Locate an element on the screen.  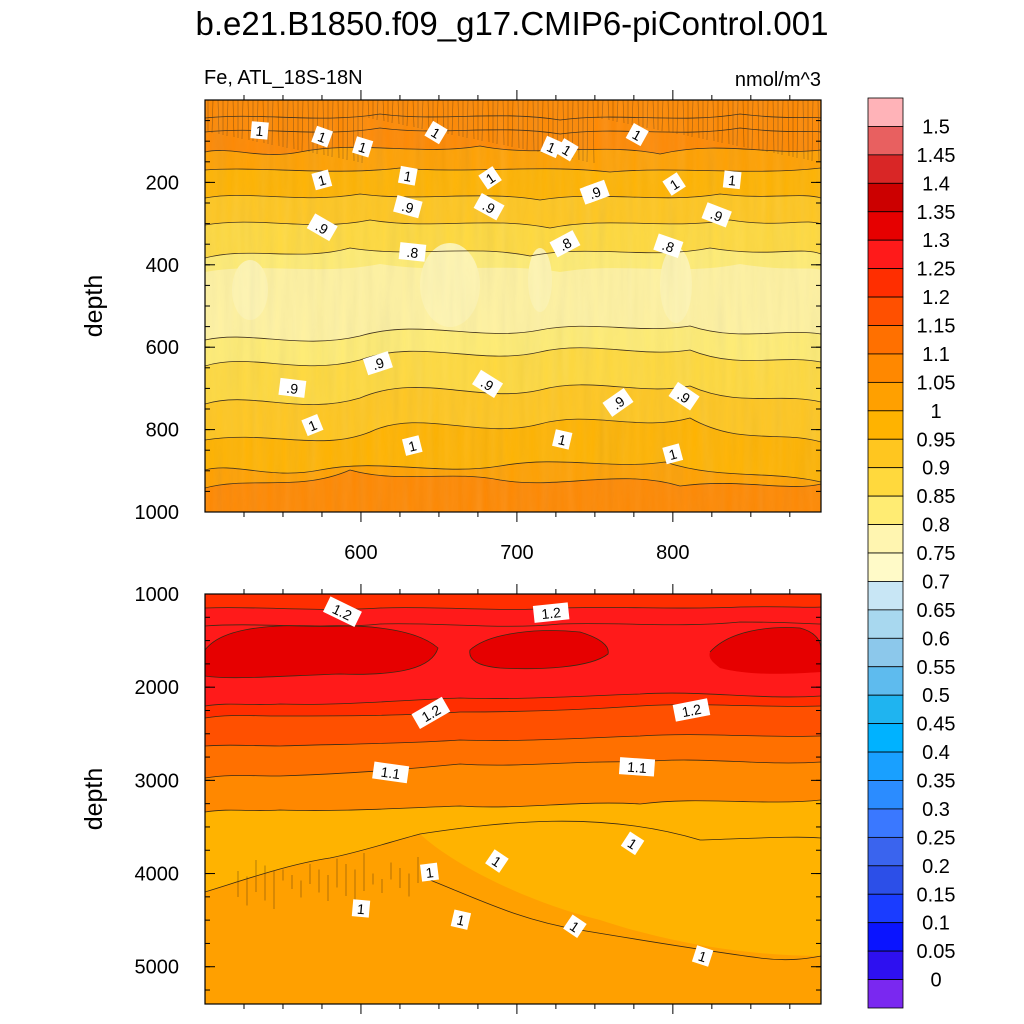
y-tick-label: 600 is located at coordinates (162, 348).